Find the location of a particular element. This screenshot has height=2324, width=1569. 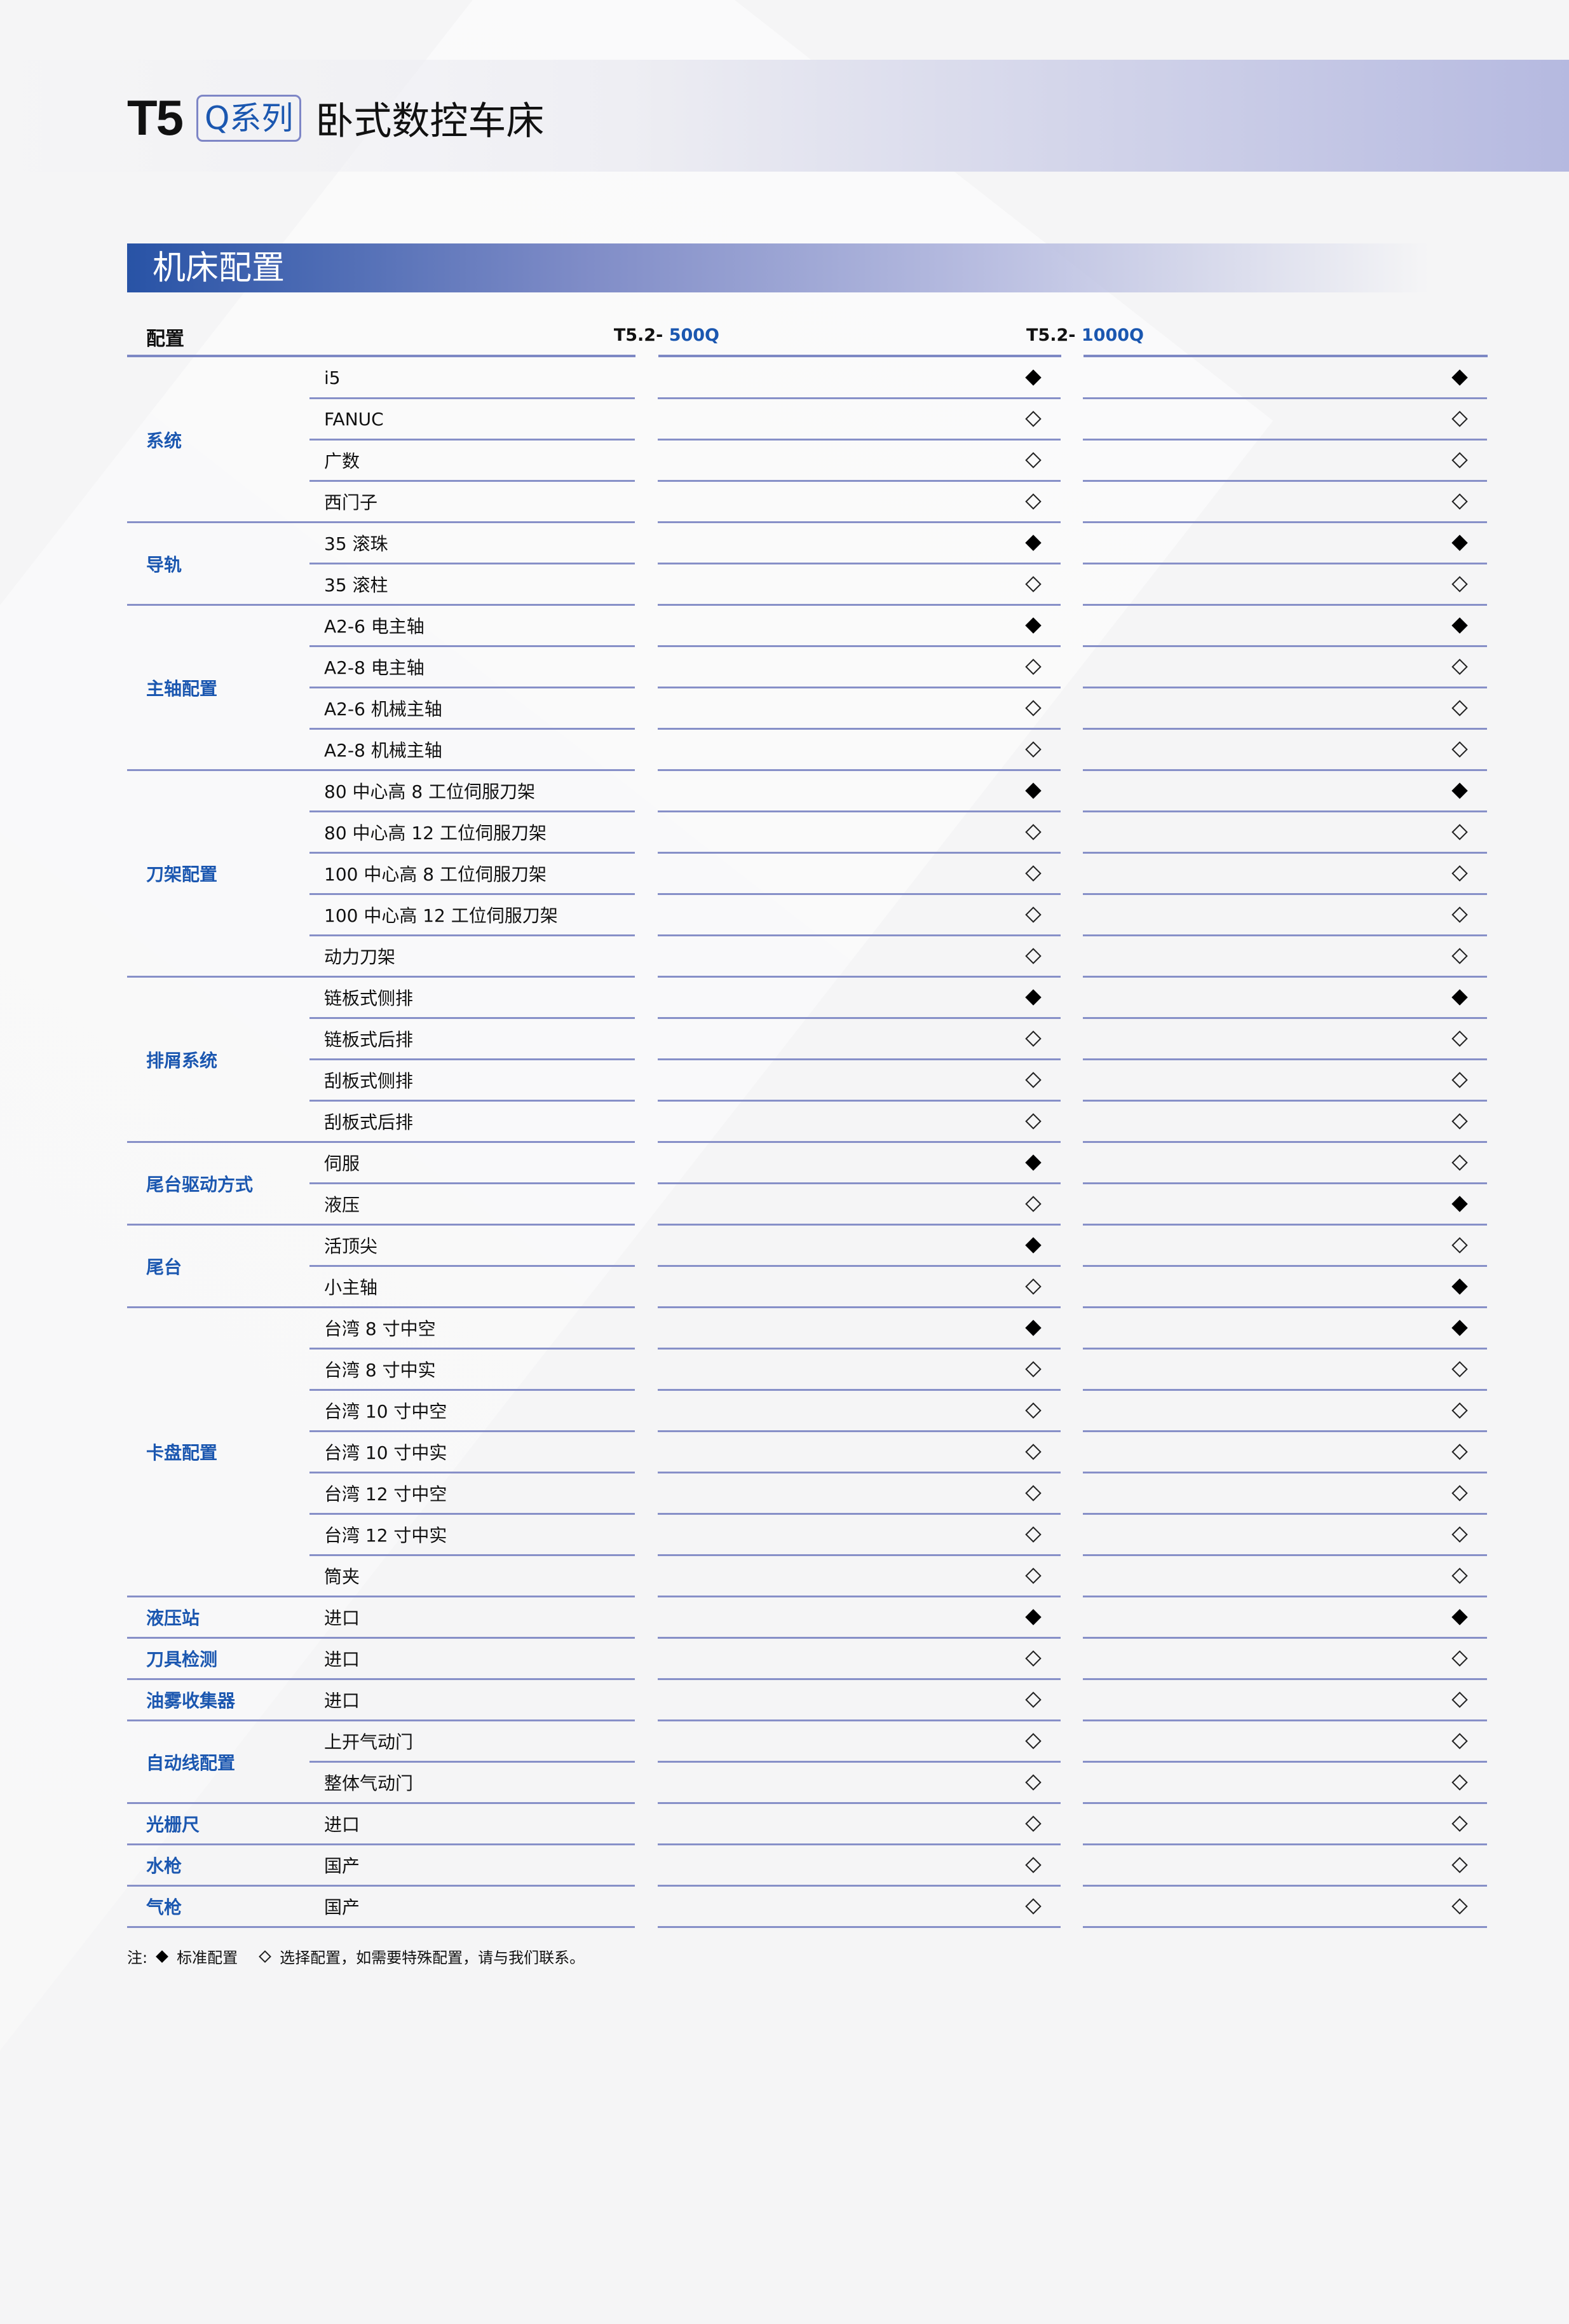

table-row: 台湾 12 寸中空 is located at coordinates (898, 1494).